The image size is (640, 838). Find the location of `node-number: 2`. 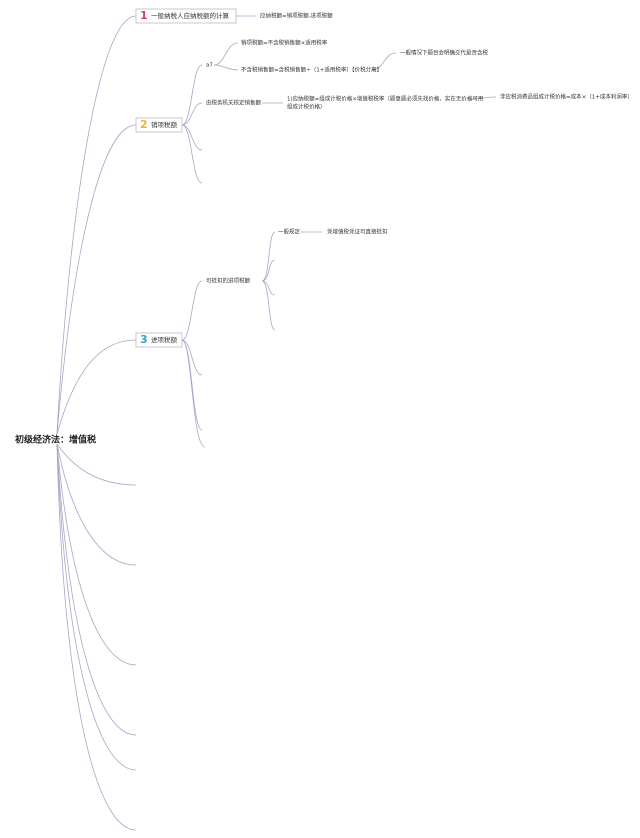

node-number: 2 is located at coordinates (144, 124).